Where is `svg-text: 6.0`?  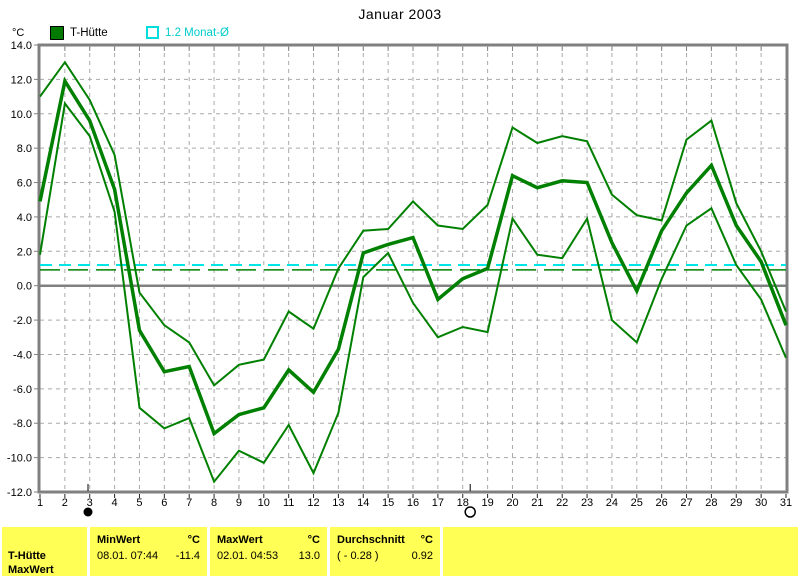 svg-text: 6.0 is located at coordinates (24, 184).